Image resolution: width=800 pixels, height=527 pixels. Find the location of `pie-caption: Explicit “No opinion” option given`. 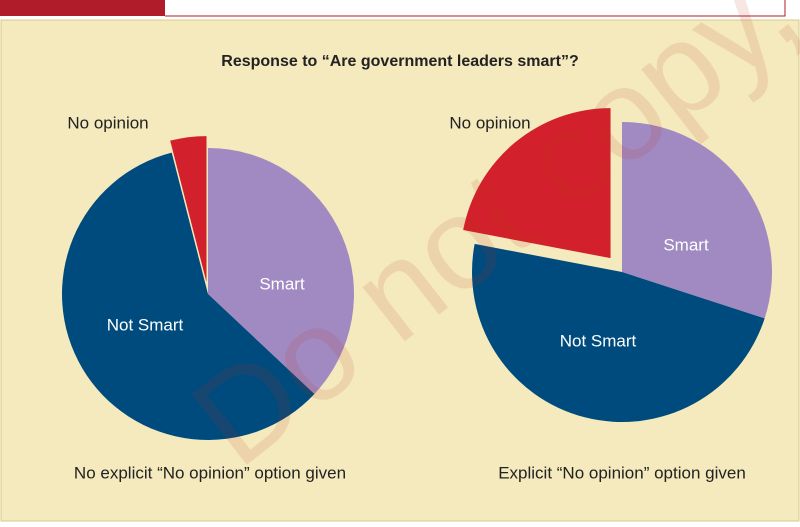

pie-caption: Explicit “No opinion” option given is located at coordinates (622, 472).